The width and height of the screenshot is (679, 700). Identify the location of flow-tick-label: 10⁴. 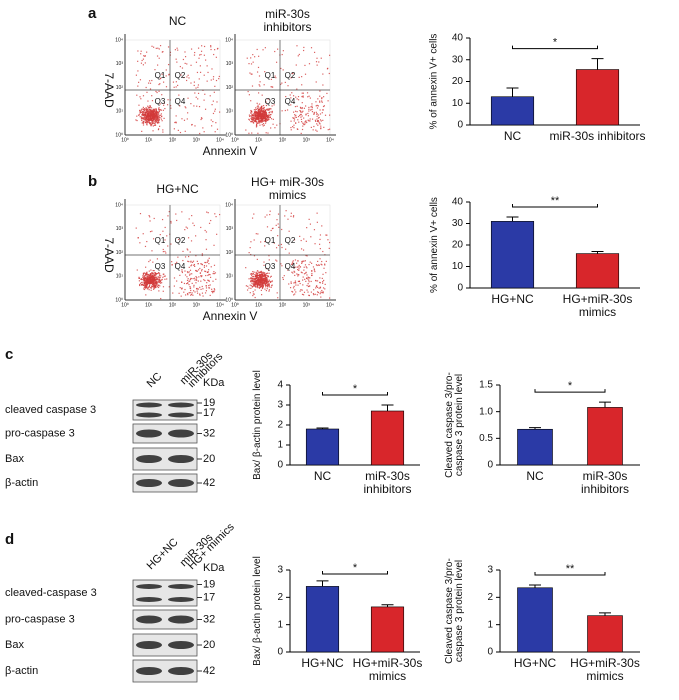
(330, 140).